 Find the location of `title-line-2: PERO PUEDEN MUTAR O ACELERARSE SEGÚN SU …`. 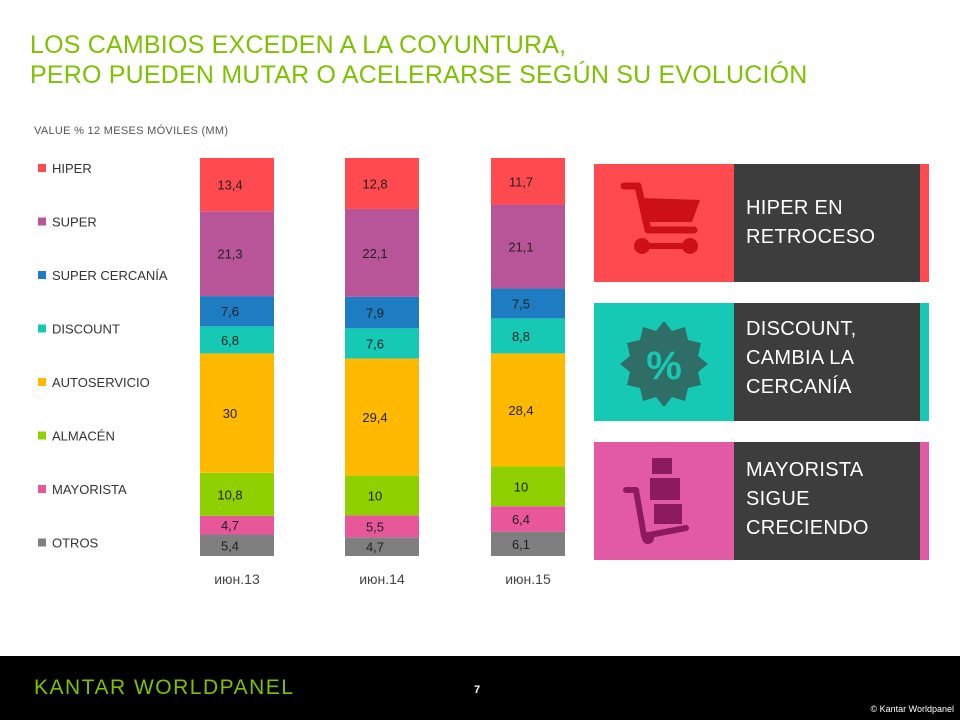

title-line-2: PERO PUEDEN MUTAR O ACELERARSE SEGÚN SU … is located at coordinates (419, 75).